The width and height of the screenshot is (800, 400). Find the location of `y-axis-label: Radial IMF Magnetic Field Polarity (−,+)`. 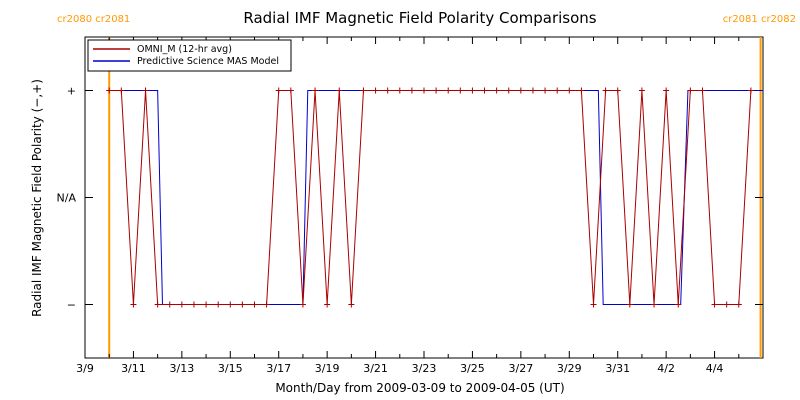

y-axis-label: Radial IMF Magnetic Field Polarity (−,+) is located at coordinates (37, 198).